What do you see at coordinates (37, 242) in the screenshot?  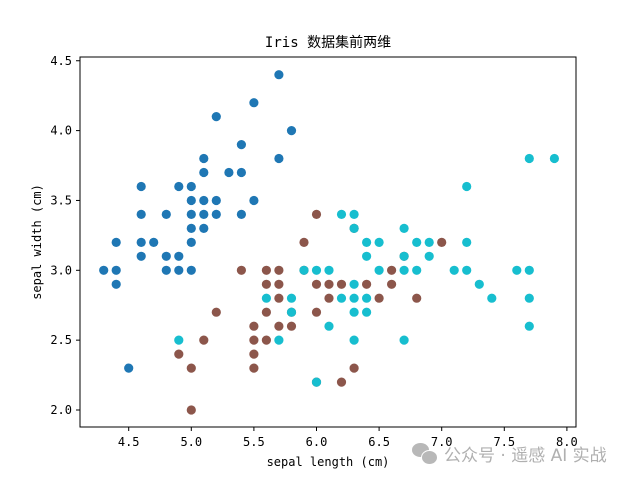 I see `y-axis-label: sepal width (cm)` at bounding box center [37, 242].